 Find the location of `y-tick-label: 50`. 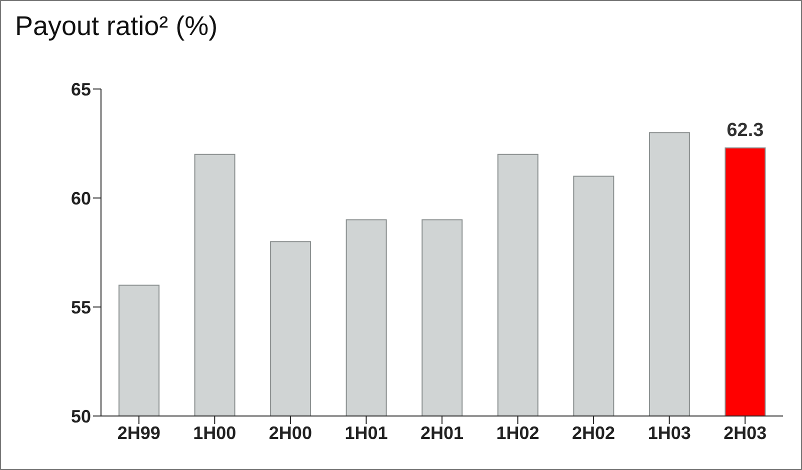

y-tick-label: 50 is located at coordinates (80, 416).